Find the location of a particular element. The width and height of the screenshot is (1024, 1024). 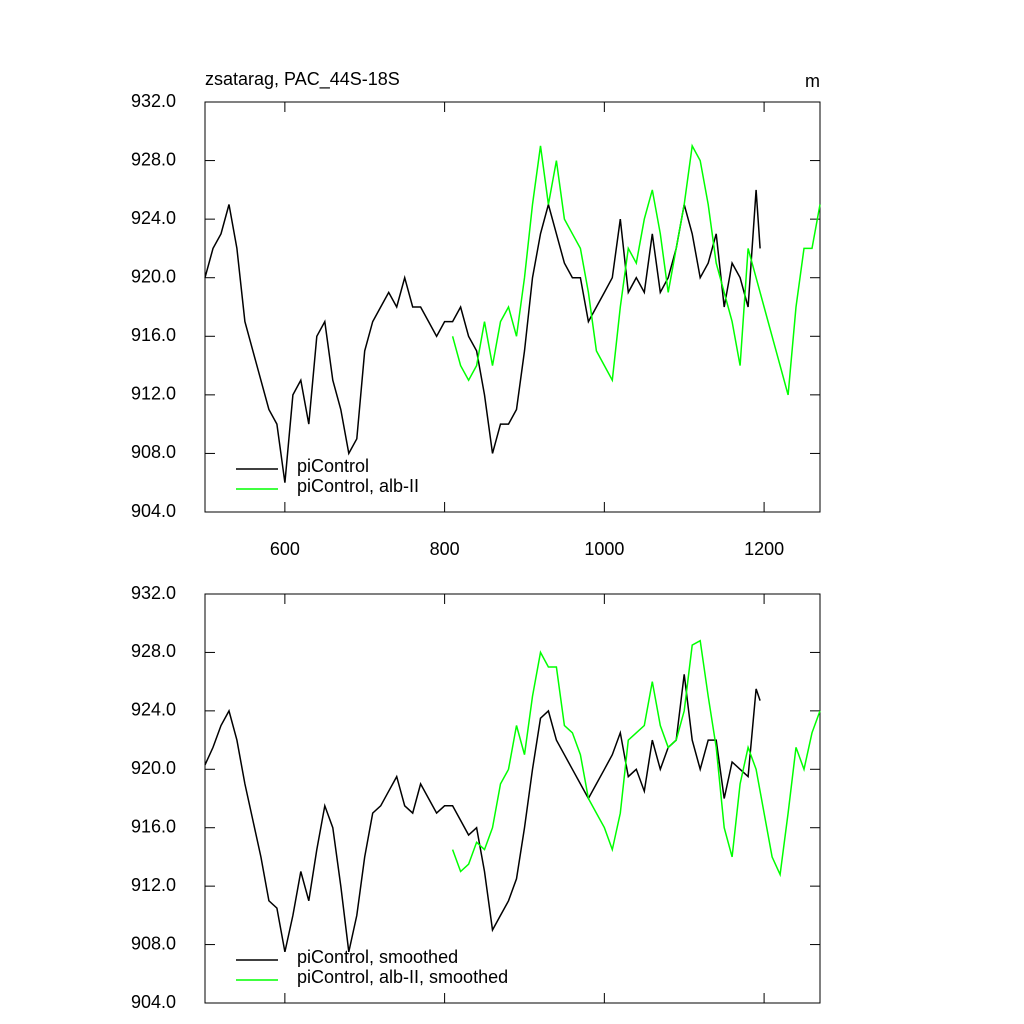

x-tick-label: 1000 is located at coordinates (604, 549).